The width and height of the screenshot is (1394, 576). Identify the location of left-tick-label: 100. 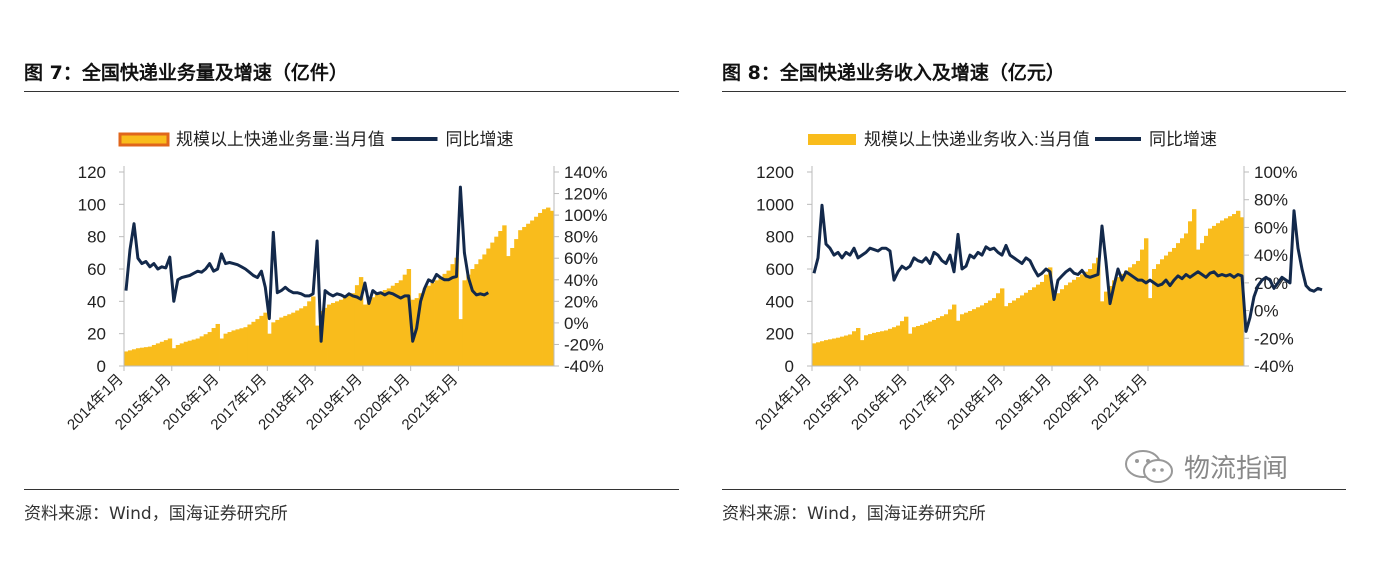
(92, 204).